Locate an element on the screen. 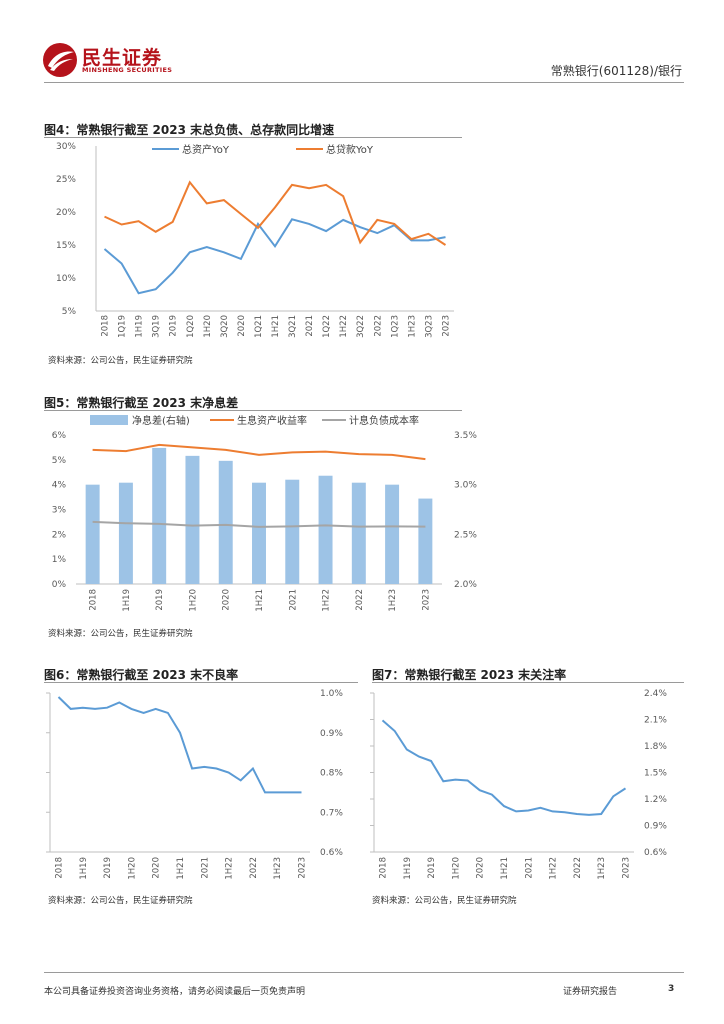  fig5-x-tick: 1H22 is located at coordinates (327, 600).